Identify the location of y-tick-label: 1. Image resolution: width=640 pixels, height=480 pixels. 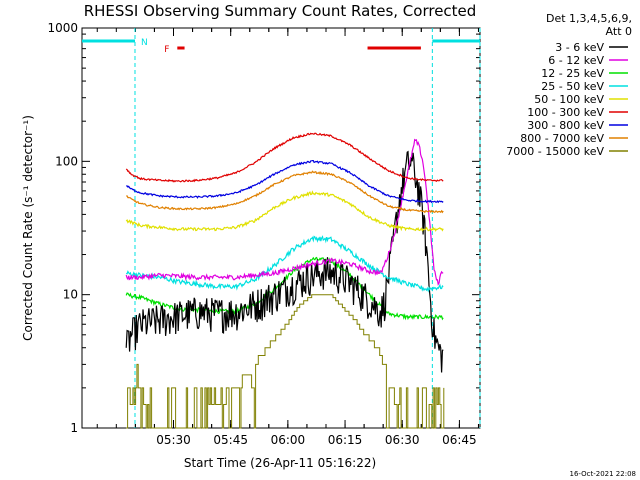
(74, 428).